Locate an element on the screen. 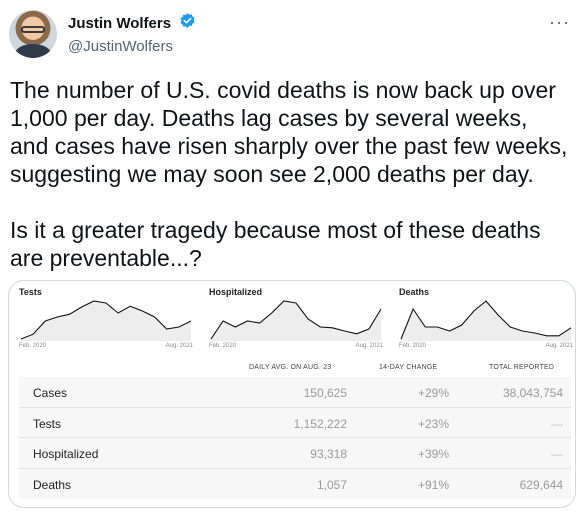 This screenshot has height=515, width=584. row-label: Deaths is located at coordinates (52, 484).